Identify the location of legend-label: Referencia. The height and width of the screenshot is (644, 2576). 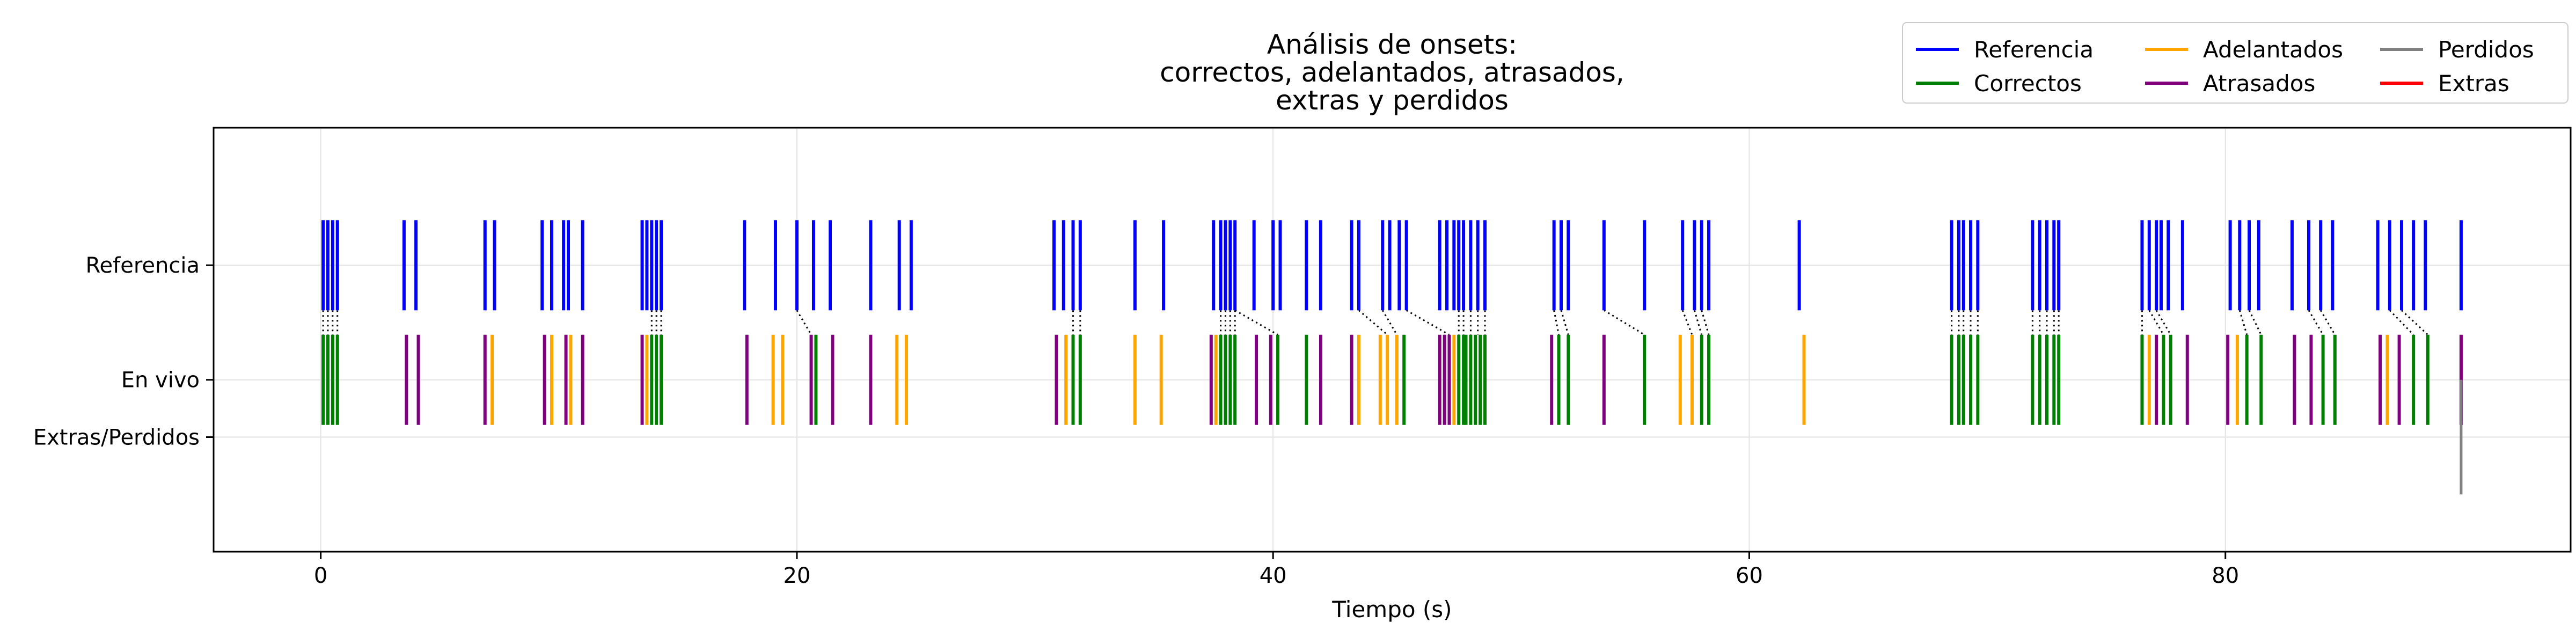
(2034, 49).